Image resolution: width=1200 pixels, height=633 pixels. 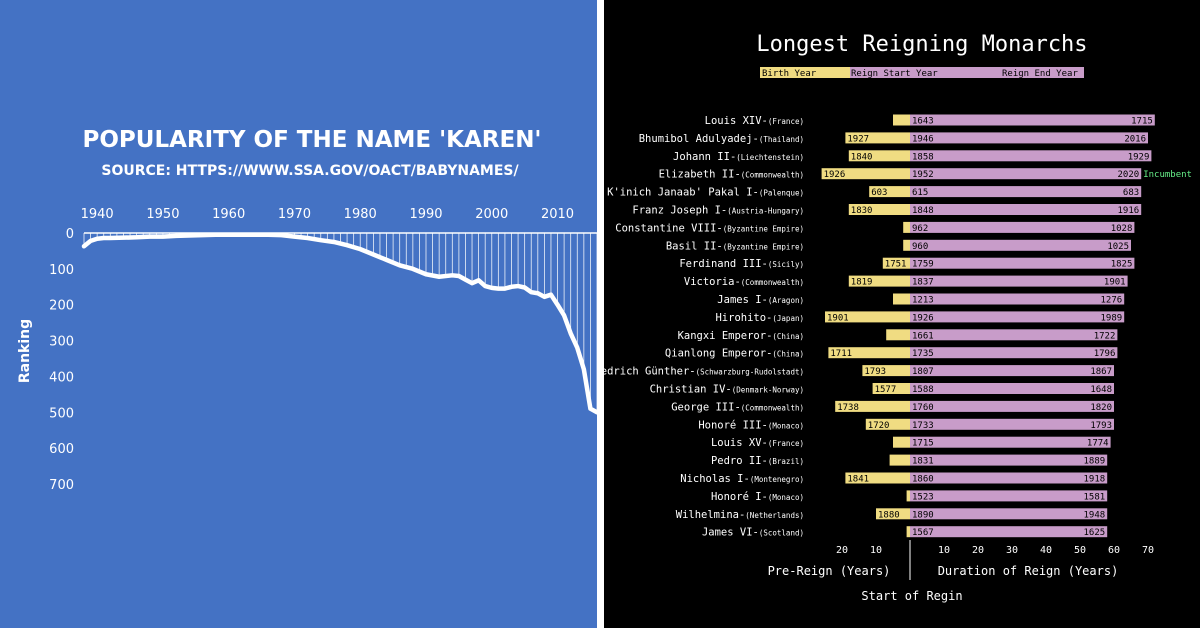 What do you see at coordinates (668, 228) in the screenshot?
I see `monarch-name: Constantine VIII-` at bounding box center [668, 228].